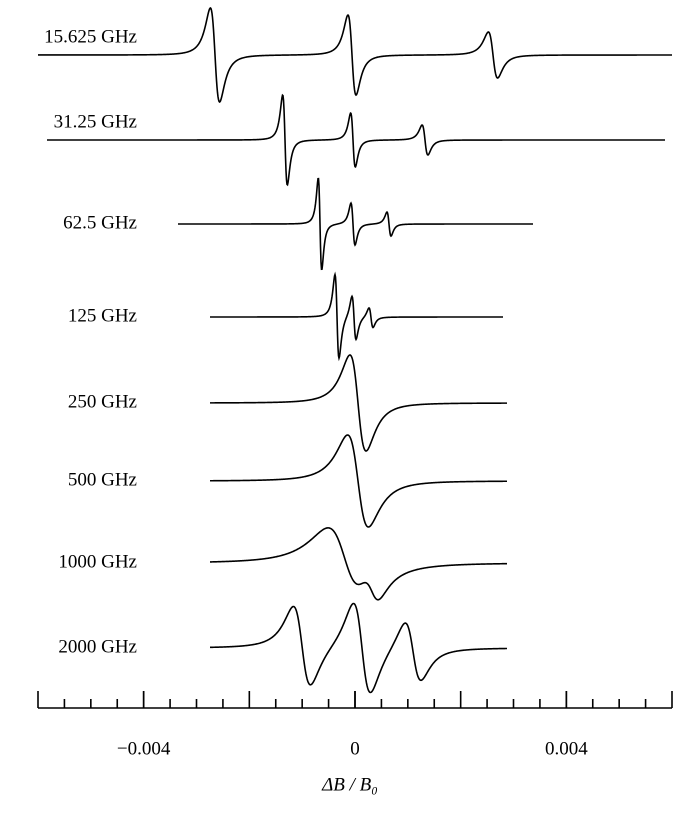 This screenshot has height=820, width=700. What do you see at coordinates (90, 36) in the screenshot?
I see `trace-label: 15.625 GHz` at bounding box center [90, 36].